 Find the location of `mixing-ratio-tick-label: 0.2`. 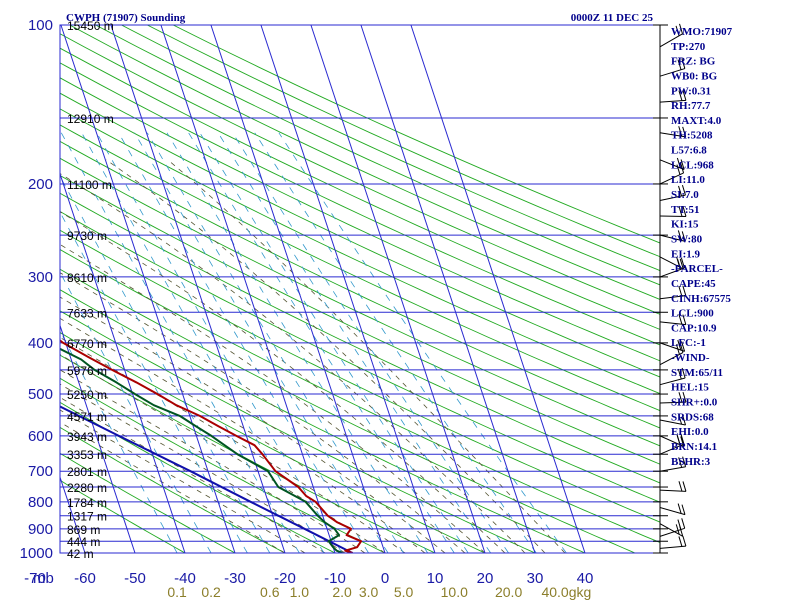

mixing-ratio-tick-label: 0.2 is located at coordinates (211, 592).